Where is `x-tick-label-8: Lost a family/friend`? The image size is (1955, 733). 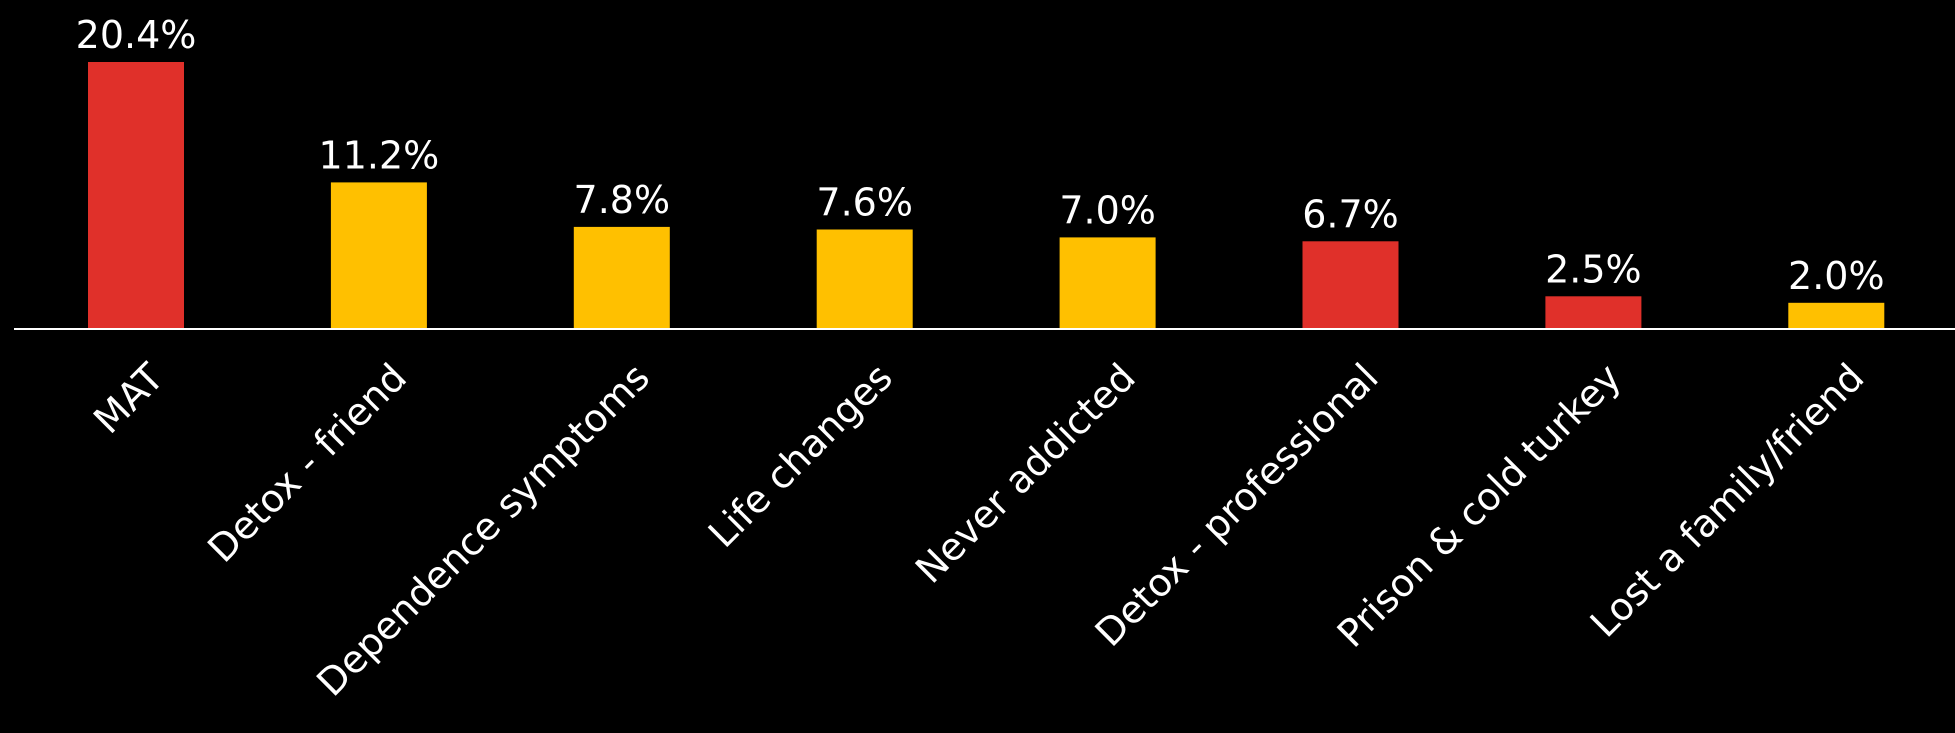 x-tick-label-8: Lost a family/friend is located at coordinates (1727, 500).